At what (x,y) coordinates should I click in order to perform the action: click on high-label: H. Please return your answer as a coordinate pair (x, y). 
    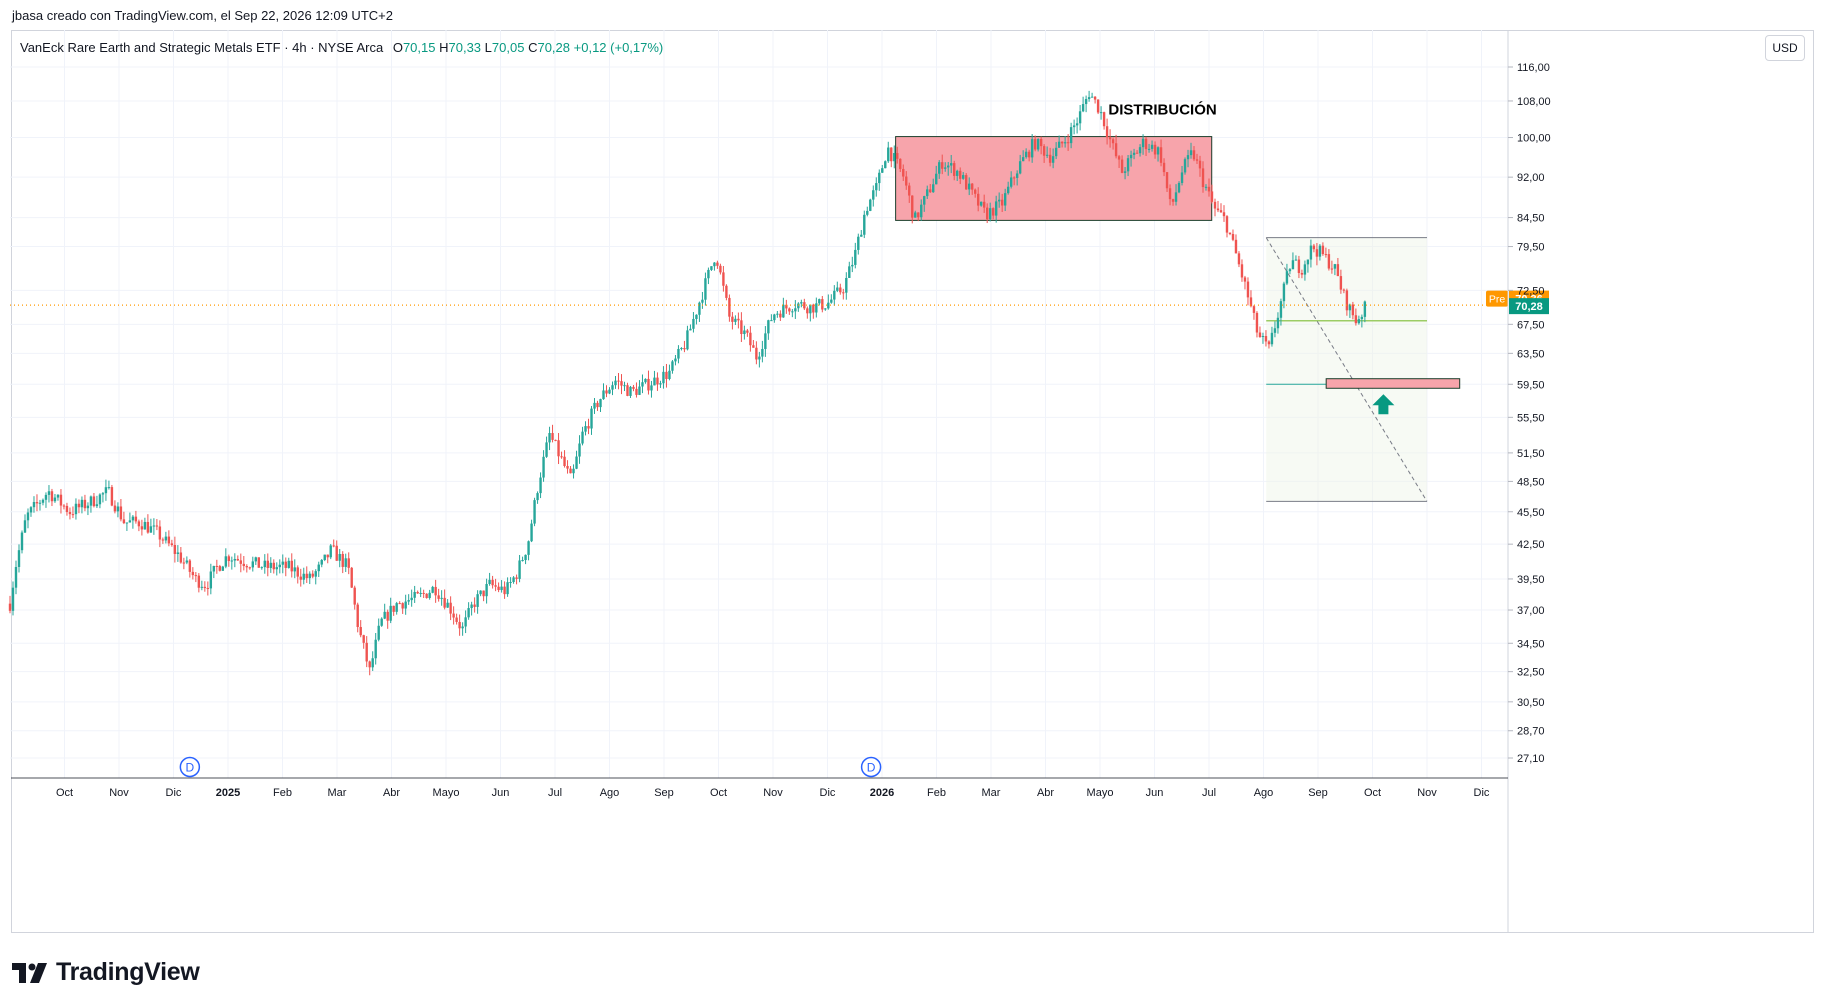
    Looking at the image, I should click on (444, 47).